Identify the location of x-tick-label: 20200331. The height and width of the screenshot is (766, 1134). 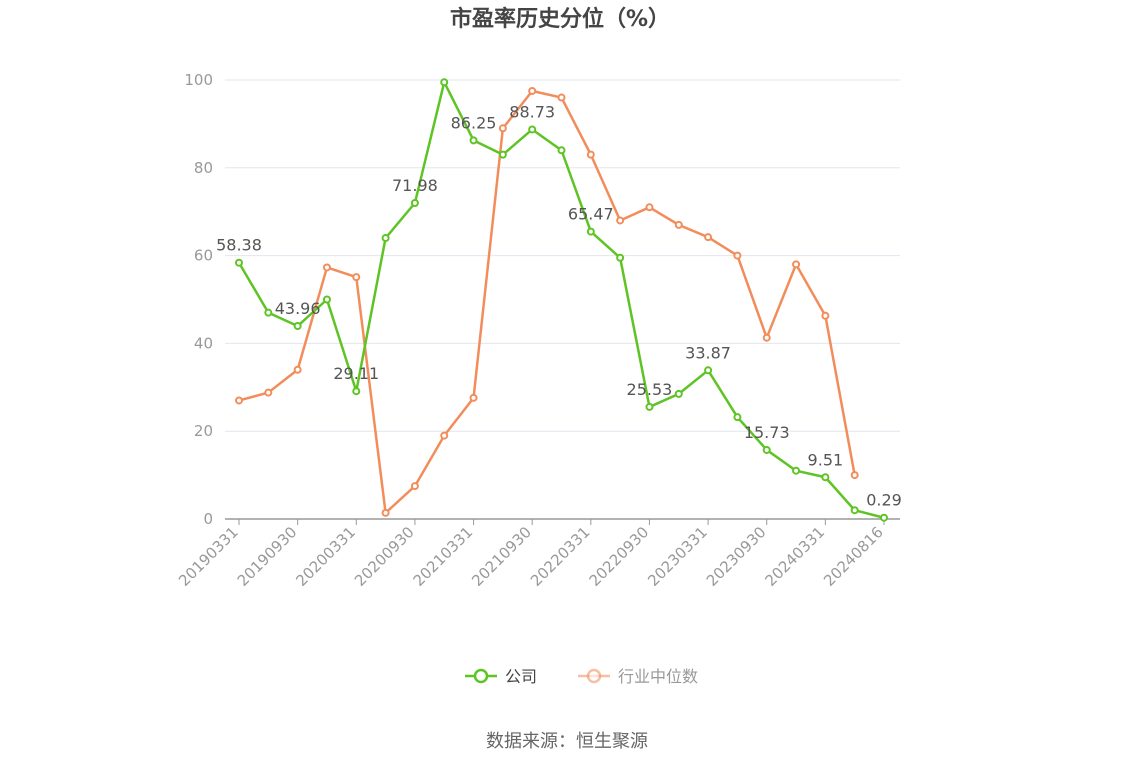
(325, 556).